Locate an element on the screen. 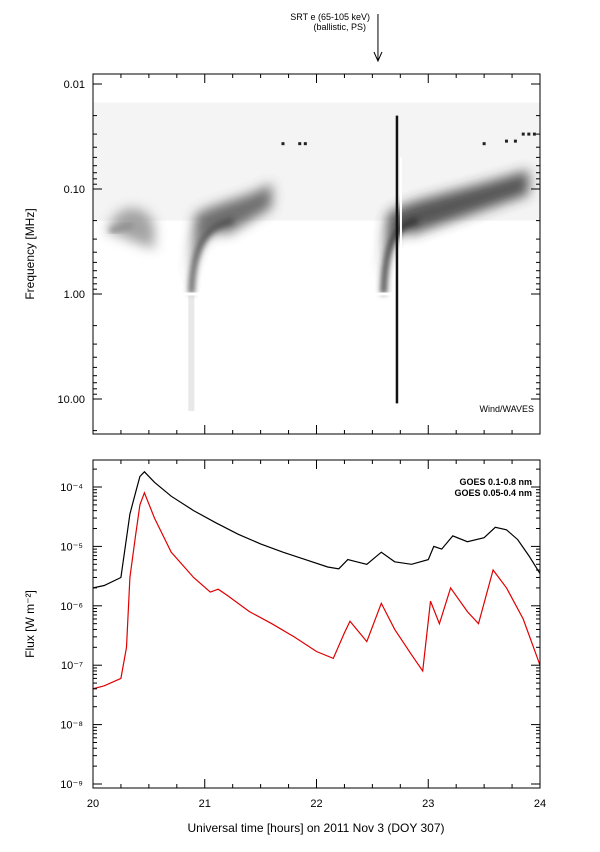 This screenshot has width=600, height=852. spectrogram-y-axis-title: Frequency [MHz] is located at coordinates (30, 253).